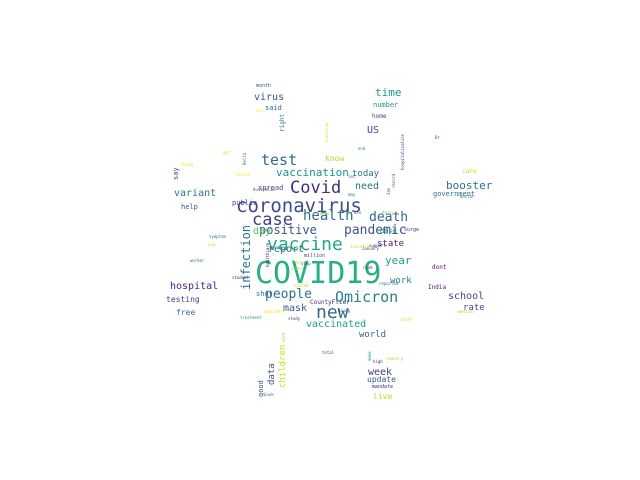 This screenshot has height=480, width=640. Describe the element at coordinates (406, 319) in the screenshot. I see `word-cloud-word: staff` at that location.